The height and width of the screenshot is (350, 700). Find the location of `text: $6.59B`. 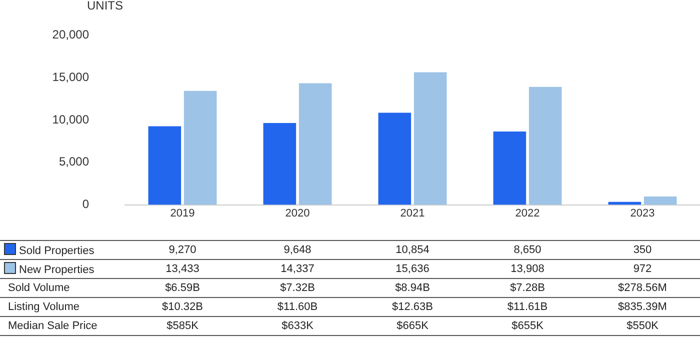

text: $6.59B is located at coordinates (182, 288).